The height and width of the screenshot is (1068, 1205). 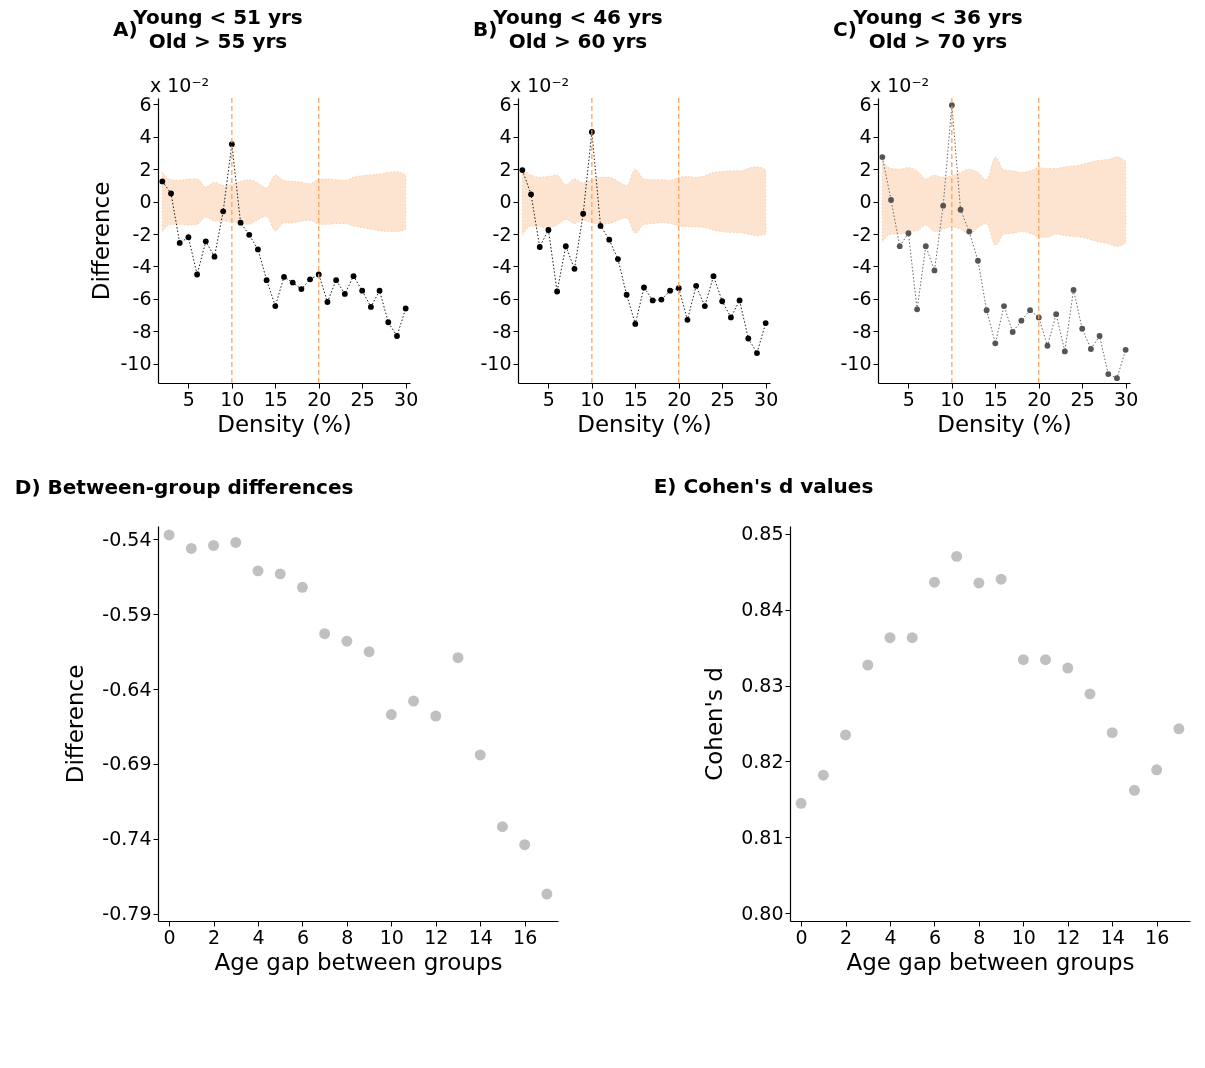 I want to click on x-tick-label: 4, so click(x=890, y=936).